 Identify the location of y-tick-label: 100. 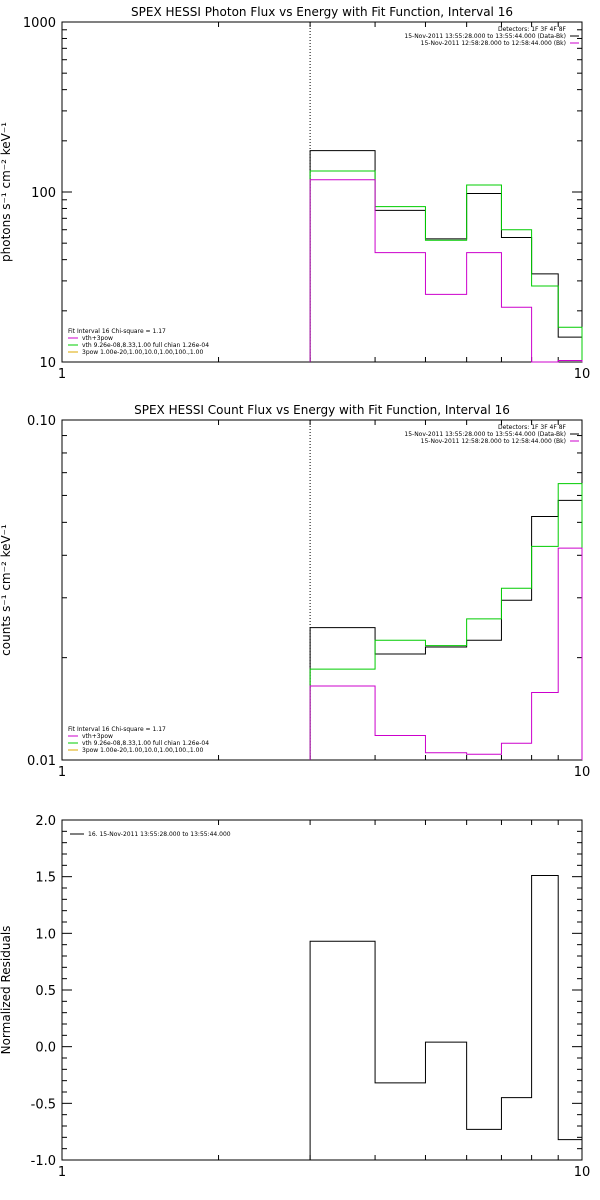
(43, 193).